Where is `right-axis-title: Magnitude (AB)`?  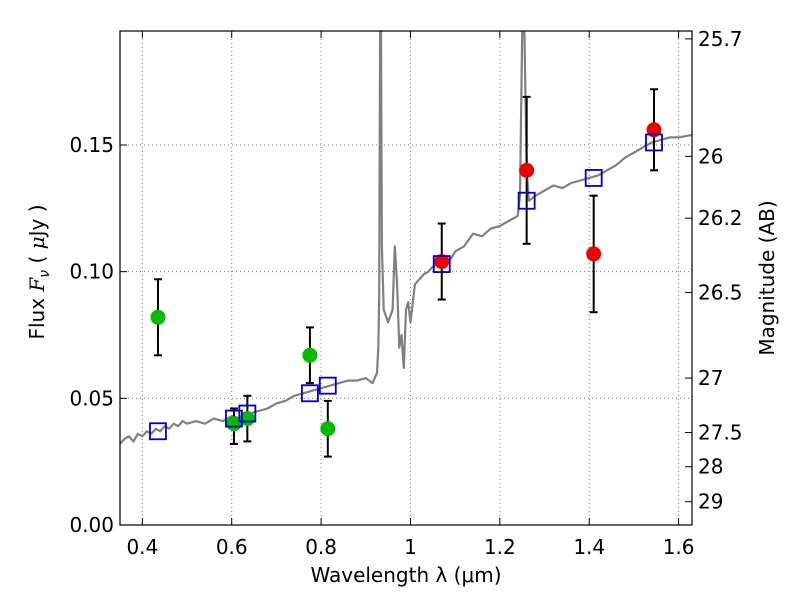 right-axis-title: Magnitude (AB) is located at coordinates (767, 277).